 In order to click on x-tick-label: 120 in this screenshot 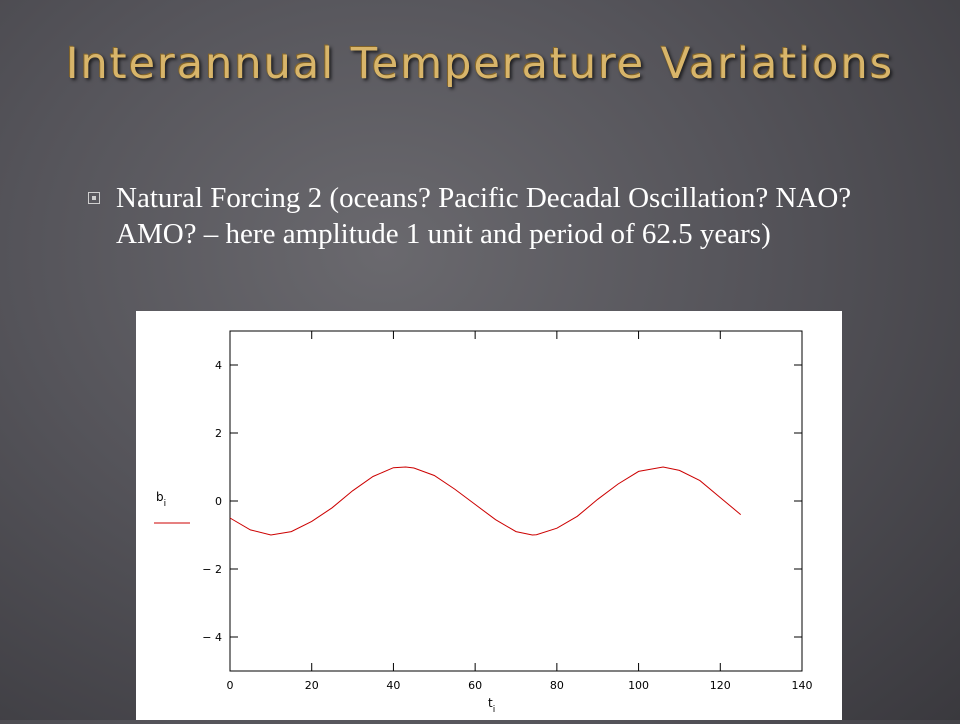, I will do `click(720, 685)`.